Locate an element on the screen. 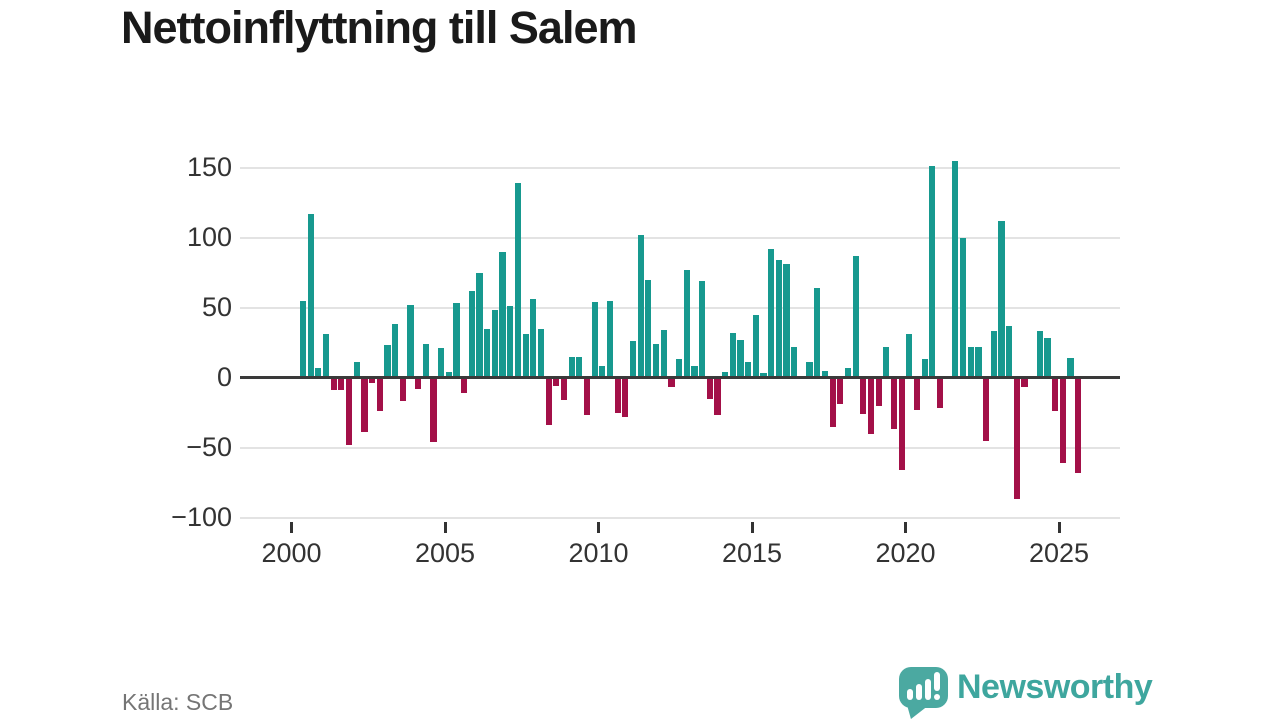 The width and height of the screenshot is (1280, 720). y-tick-label: 0 is located at coordinates (224, 377).